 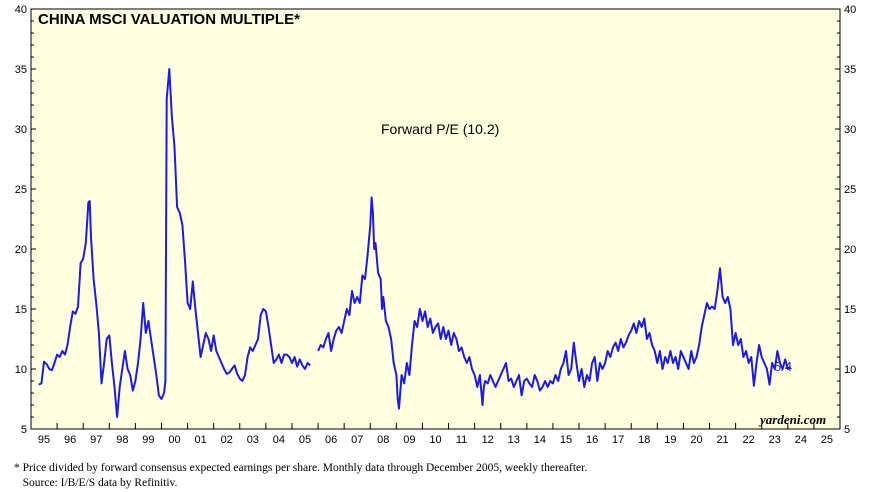 What do you see at coordinates (21, 130) in the screenshot?
I see `y-tick-label-left: 30` at bounding box center [21, 130].